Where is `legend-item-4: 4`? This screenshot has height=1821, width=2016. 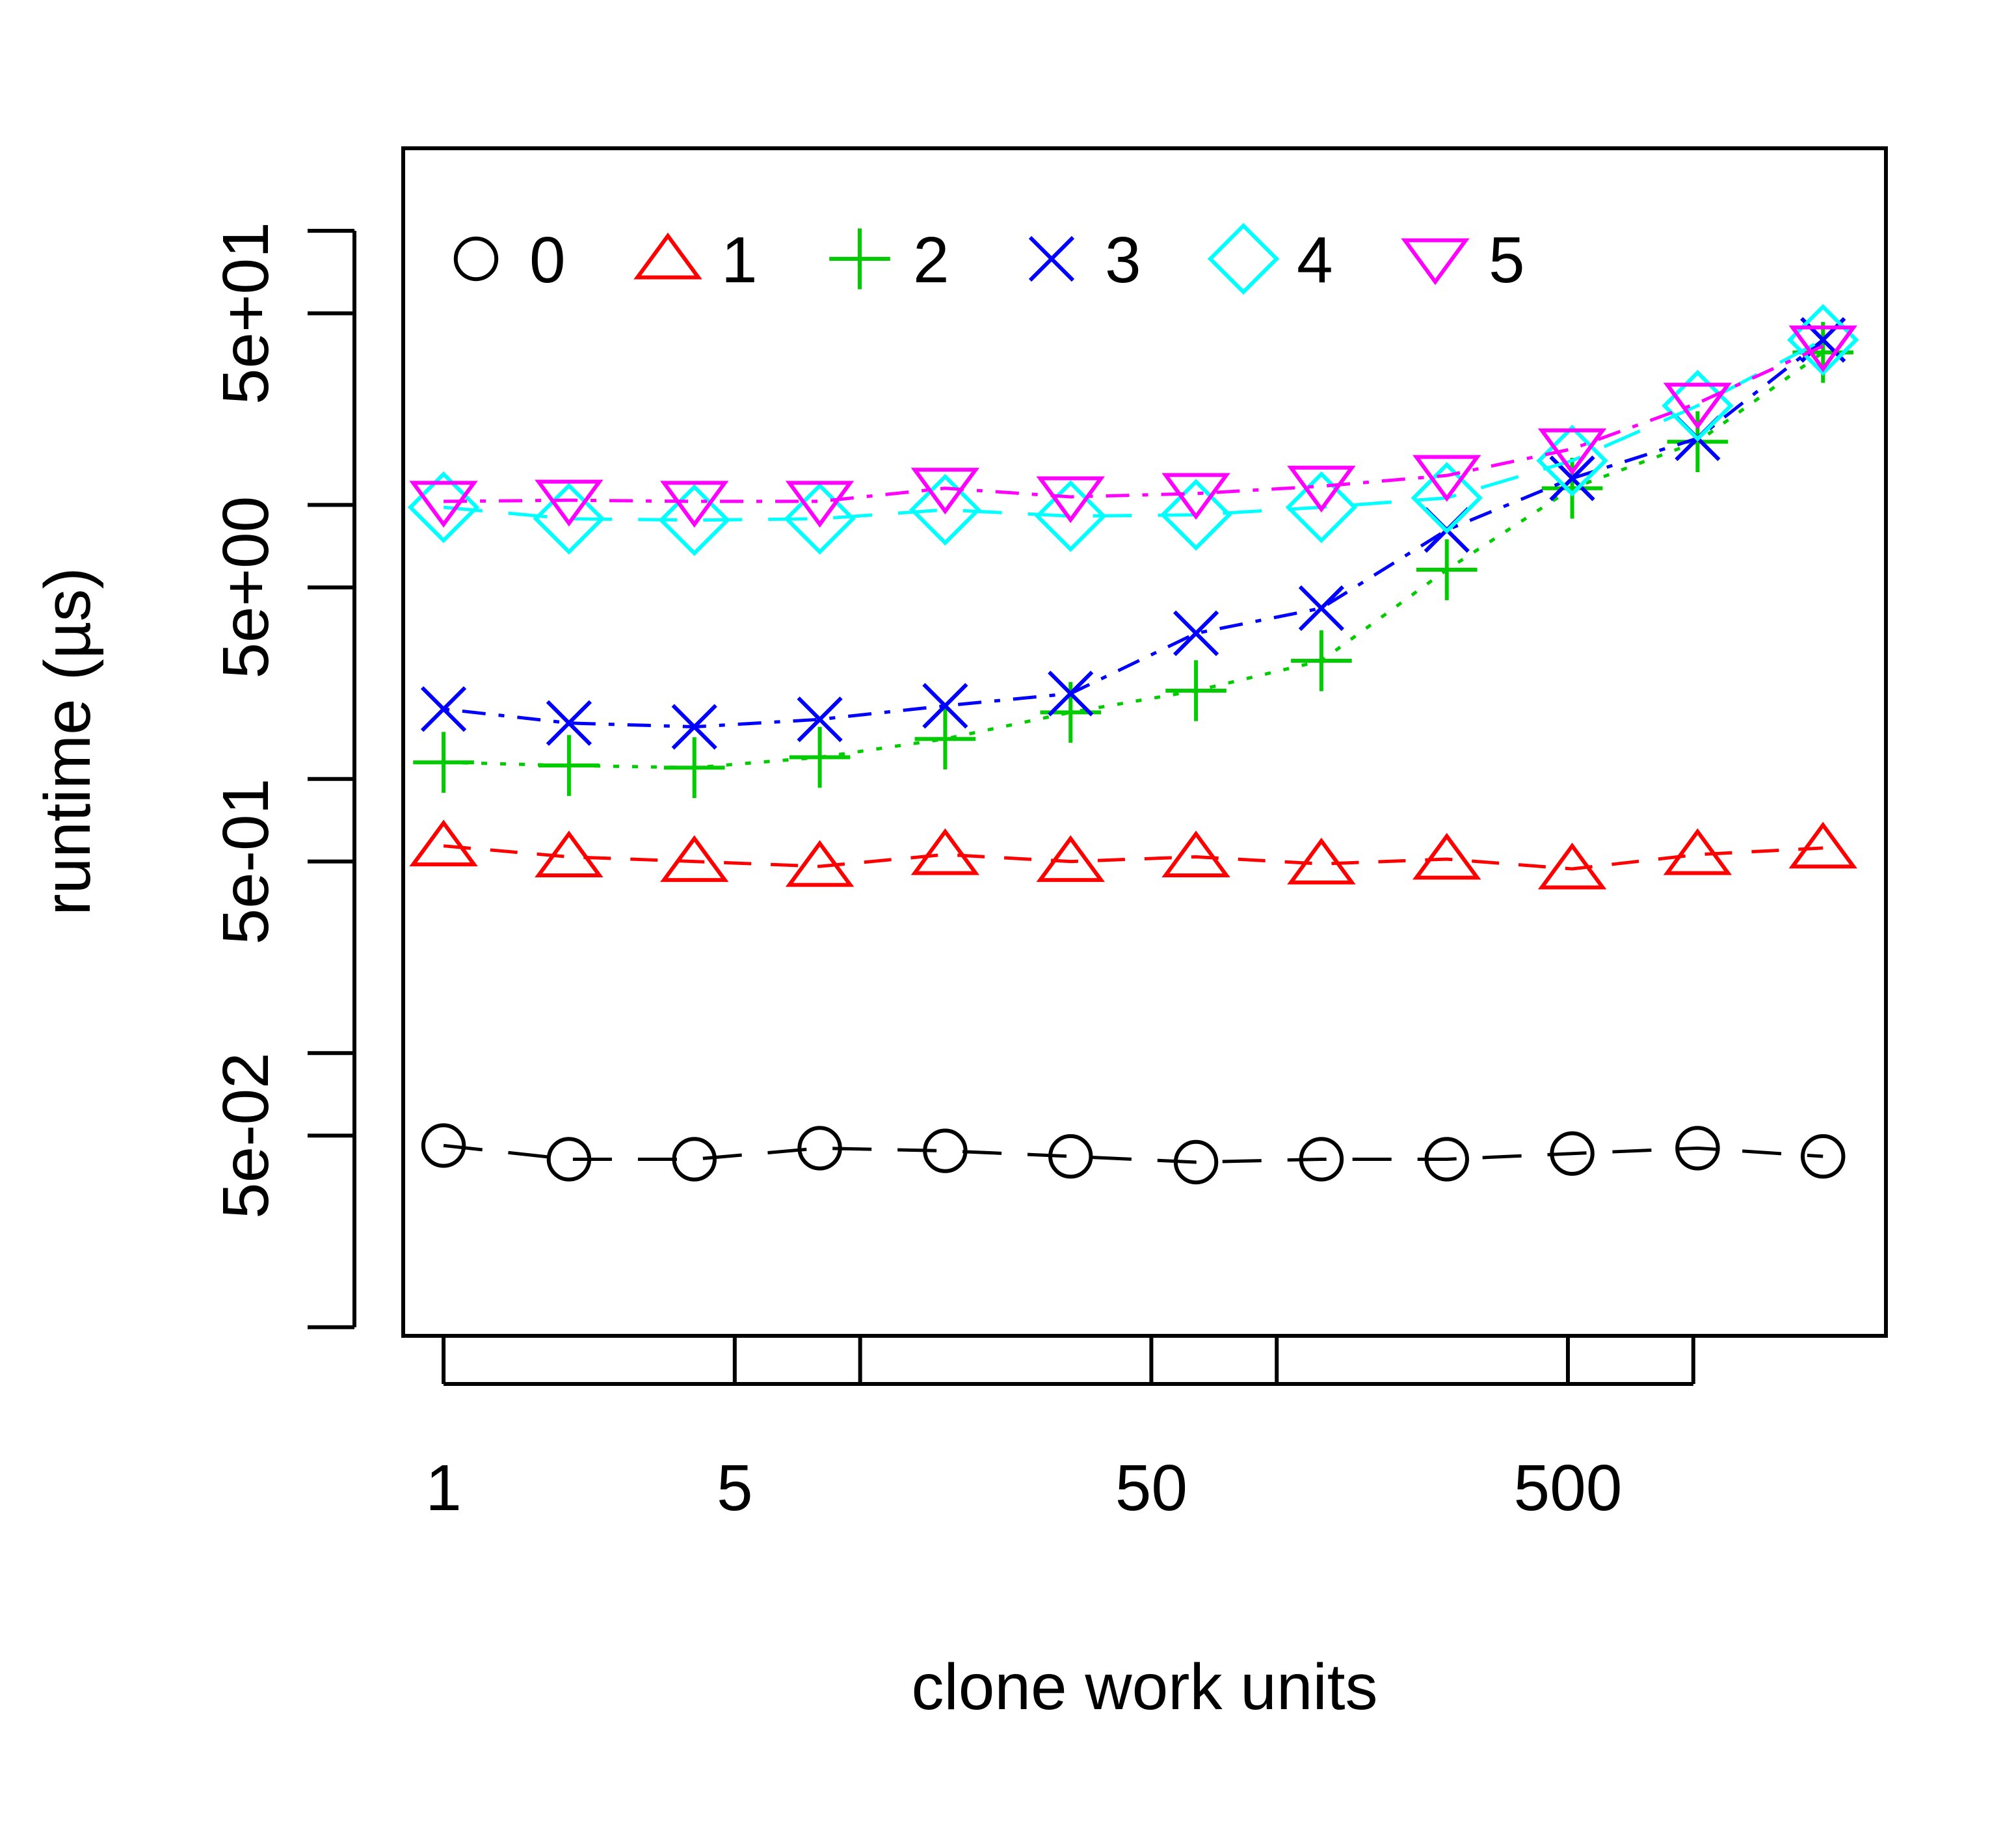 legend-item-4: 4 is located at coordinates (1270, 259).